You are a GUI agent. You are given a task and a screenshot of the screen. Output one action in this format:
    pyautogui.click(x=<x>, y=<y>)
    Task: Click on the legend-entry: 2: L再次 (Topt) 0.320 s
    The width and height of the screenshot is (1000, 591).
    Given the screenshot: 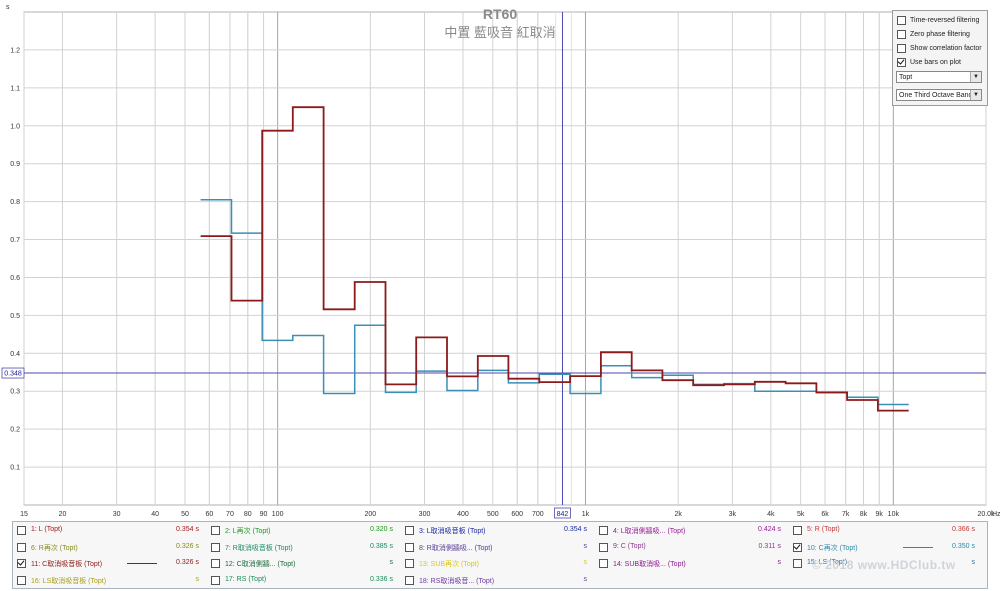 What is the action you would take?
    pyautogui.click(x=305, y=530)
    